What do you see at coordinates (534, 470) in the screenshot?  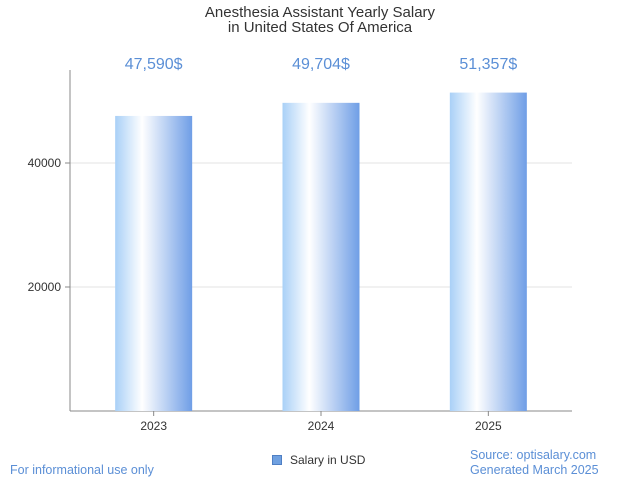 I see `footer-generated: Generated March 2025` at bounding box center [534, 470].